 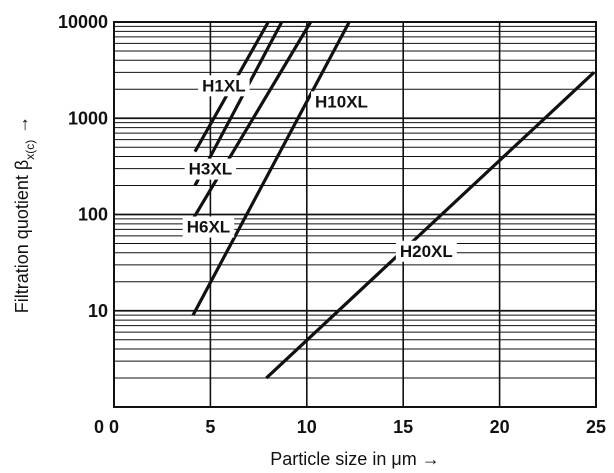 I want to click on series-line-h6xl, so click(x=252, y=120).